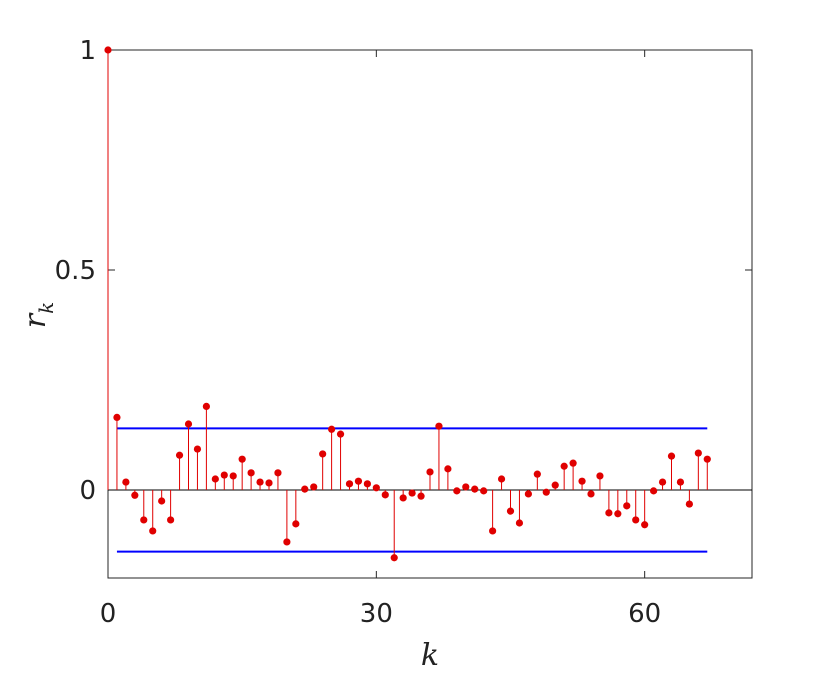 This screenshot has height=682, width=830. I want to click on y-axis-label: rk, so click(38, 315).